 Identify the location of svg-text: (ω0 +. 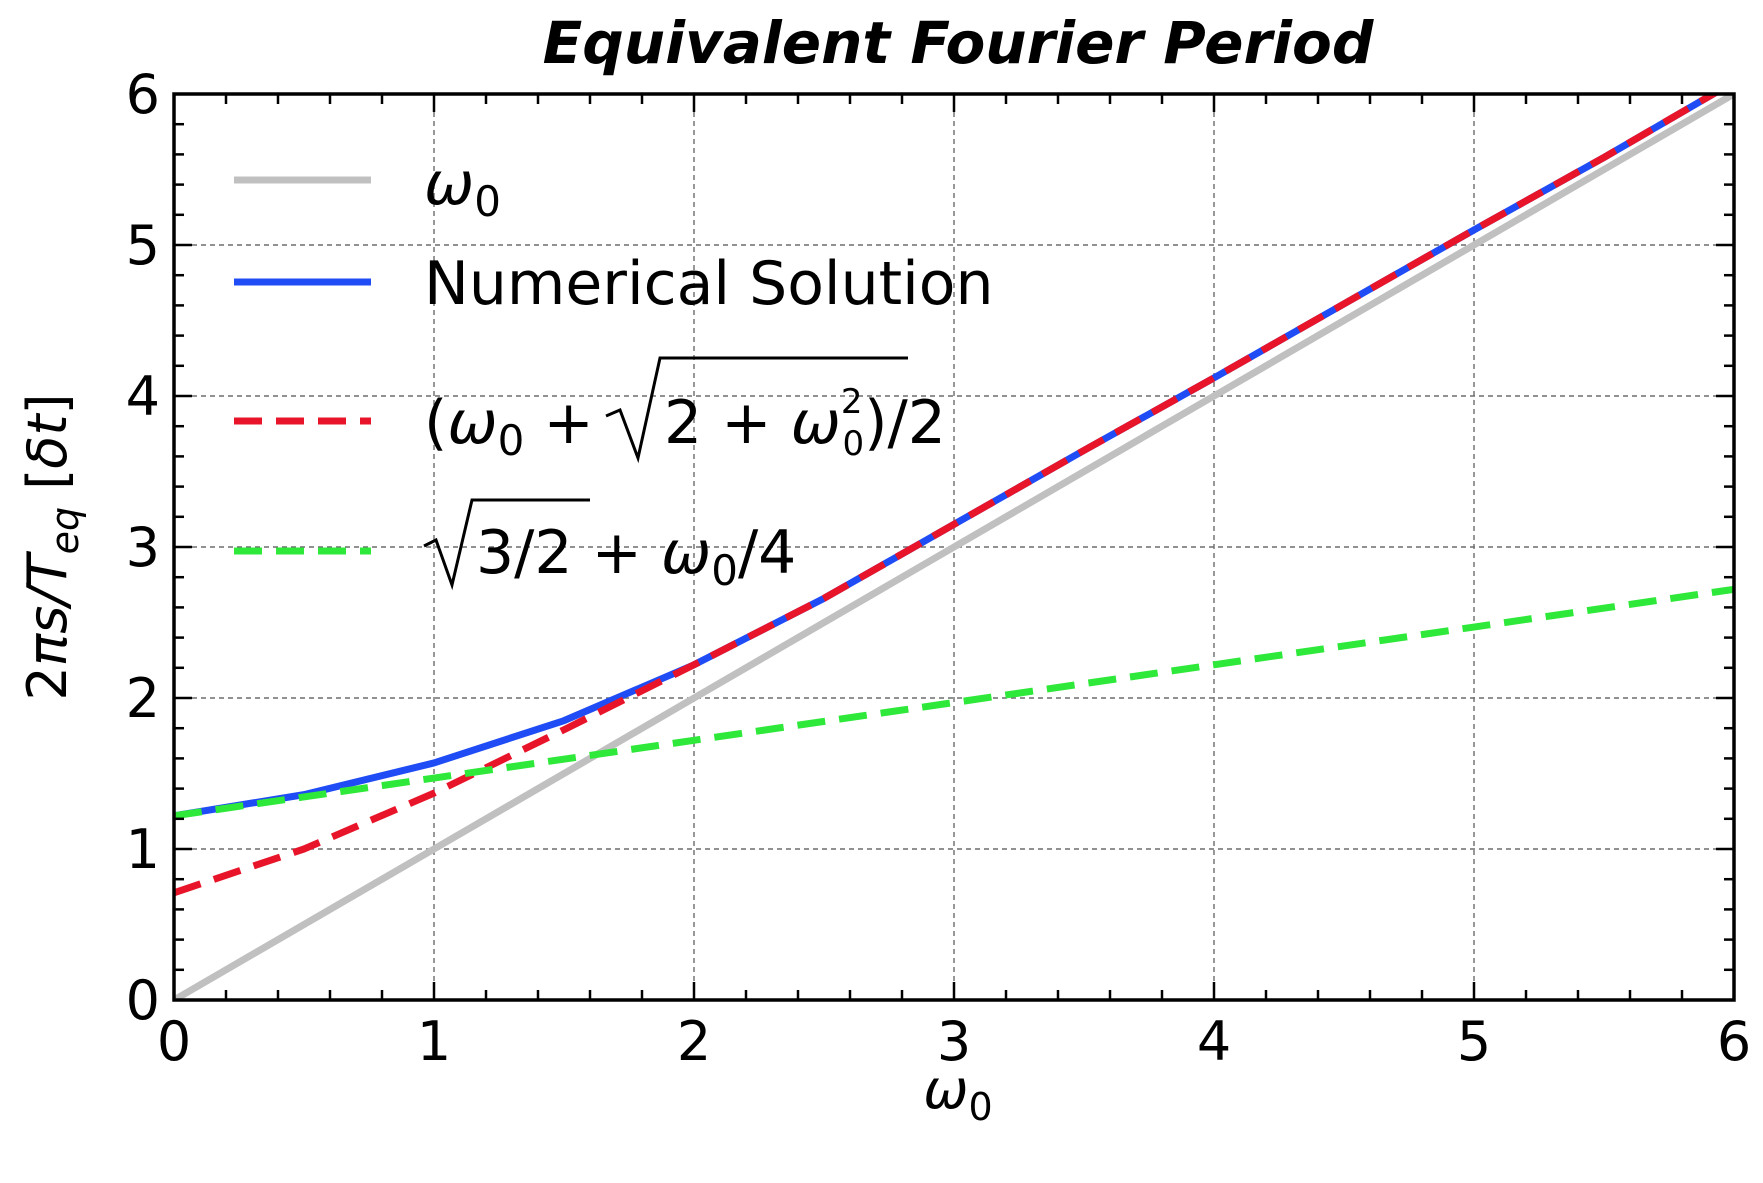
(509, 426).